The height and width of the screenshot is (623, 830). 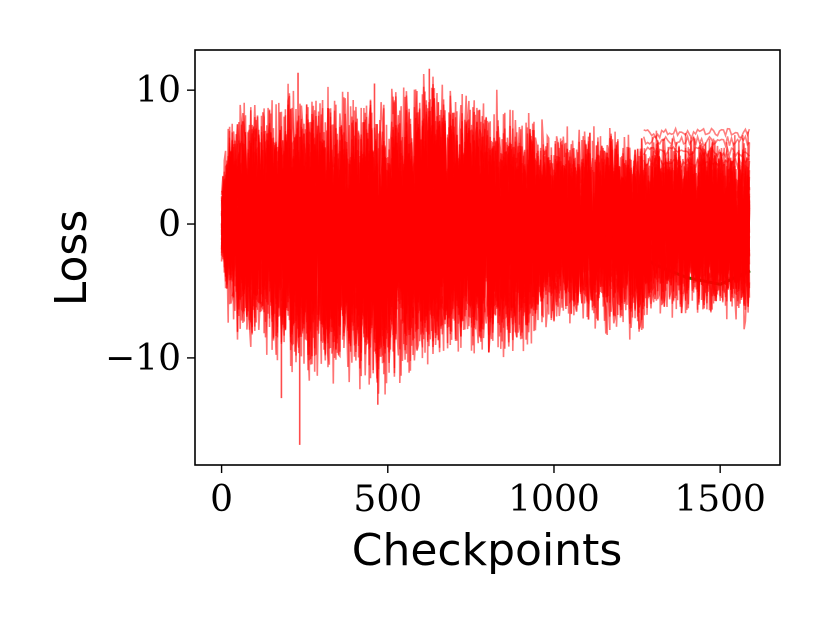 I want to click on x-tick-label: 0, so click(x=221, y=499).